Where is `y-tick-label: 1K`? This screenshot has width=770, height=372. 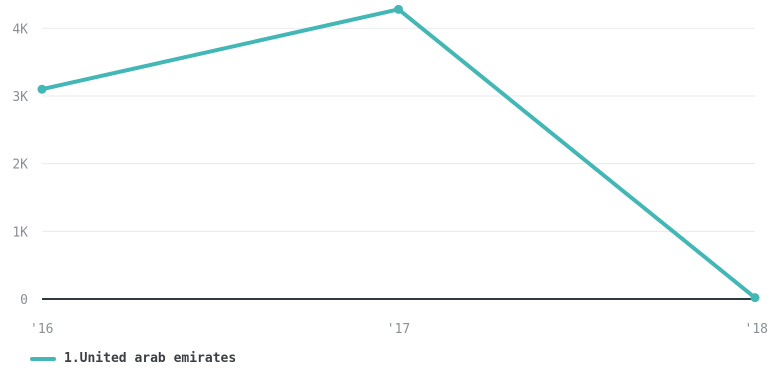 y-tick-label: 1K is located at coordinates (20, 232).